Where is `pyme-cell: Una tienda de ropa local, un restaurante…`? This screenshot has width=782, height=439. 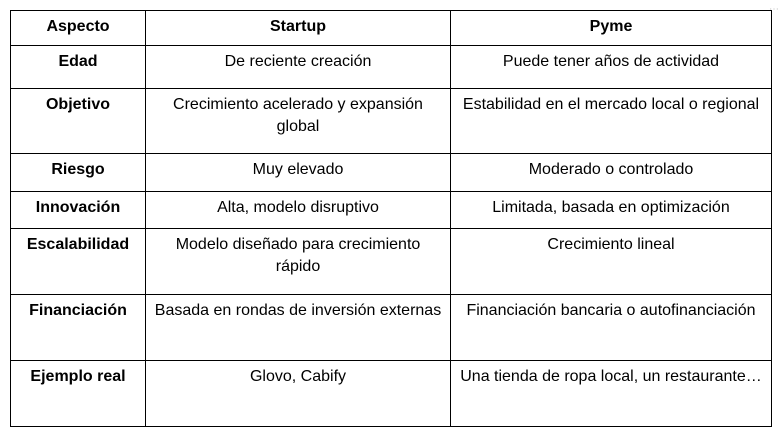 pyme-cell: Una tienda de ropa local, un restaurante… is located at coordinates (611, 393).